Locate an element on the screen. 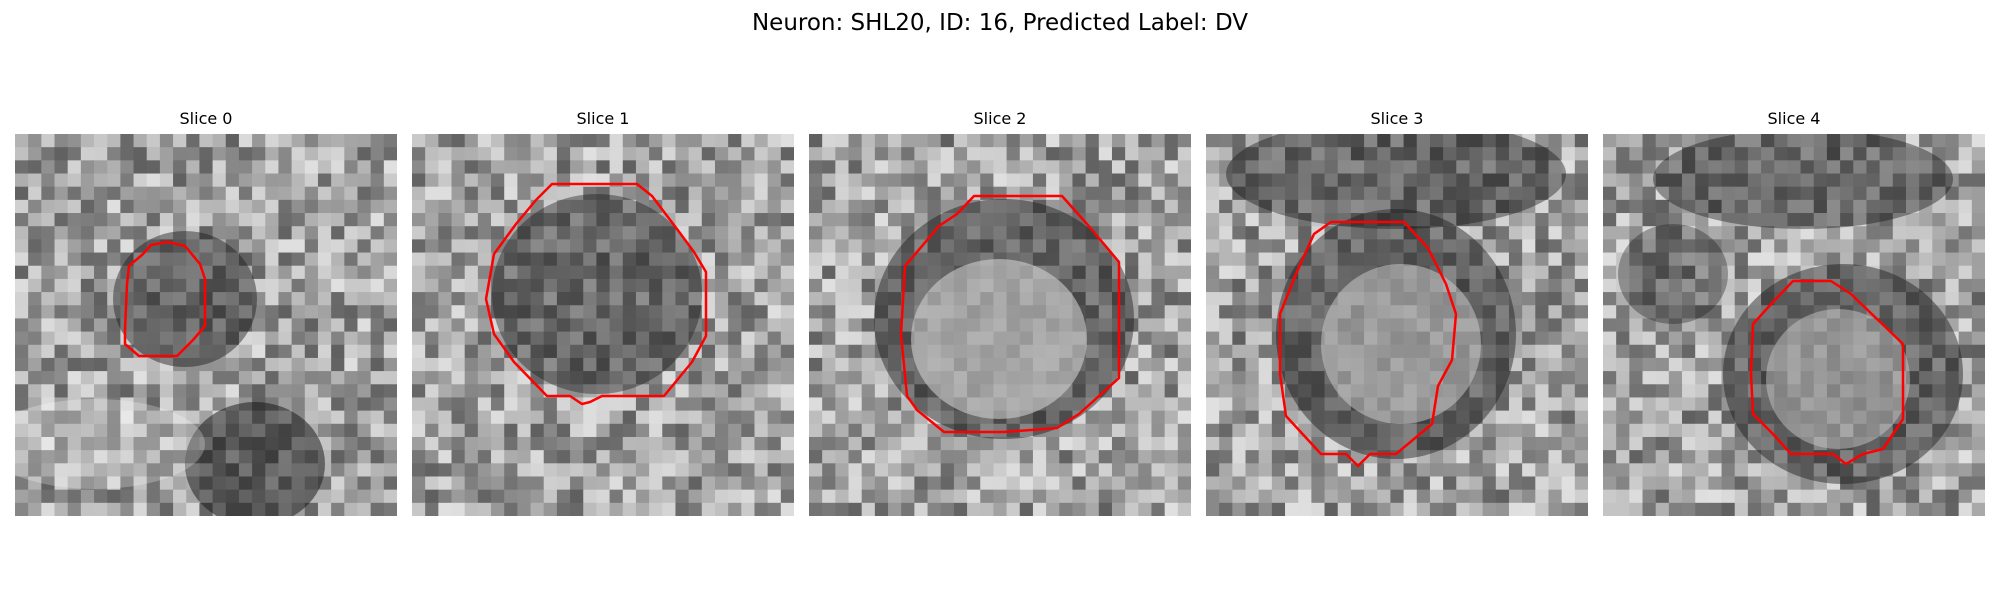  slice-panel-1: Slice 1 is located at coordinates (603, 312).